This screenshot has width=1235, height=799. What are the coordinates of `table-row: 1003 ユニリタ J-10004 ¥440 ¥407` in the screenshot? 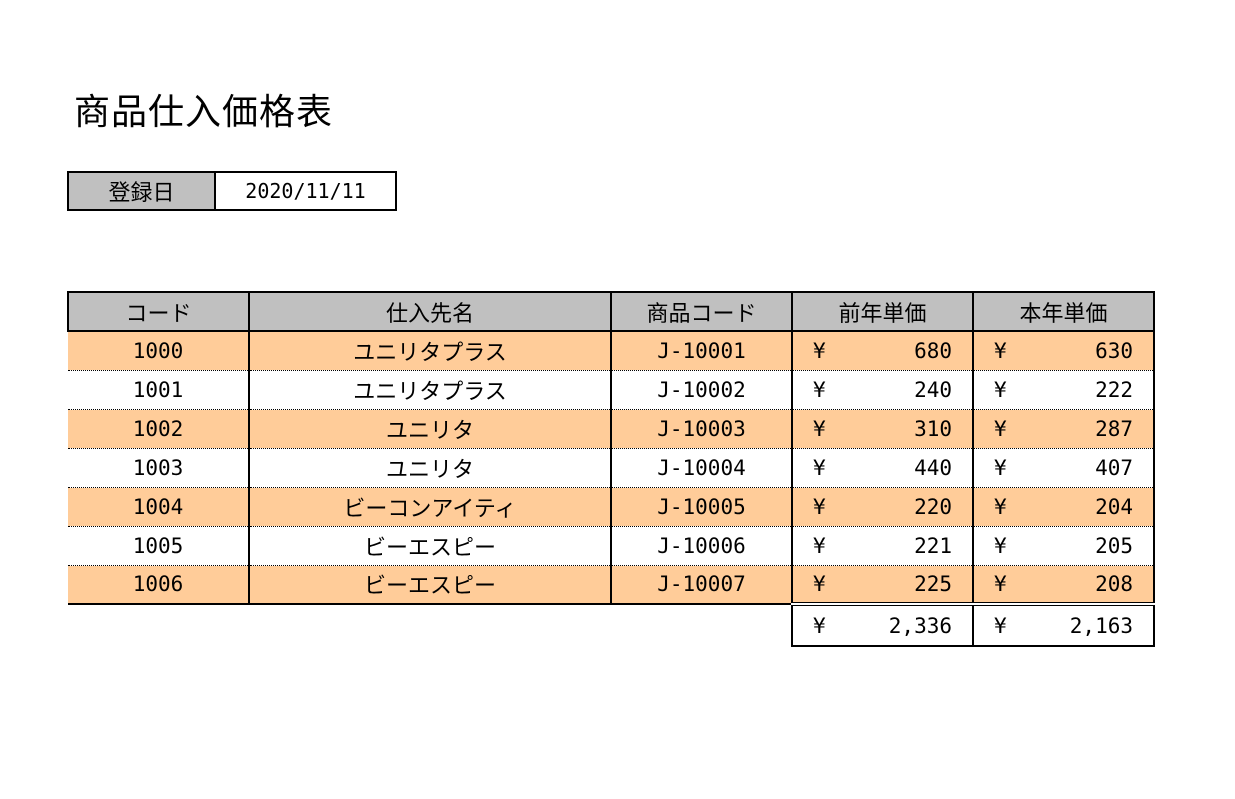 It's located at (611, 468).